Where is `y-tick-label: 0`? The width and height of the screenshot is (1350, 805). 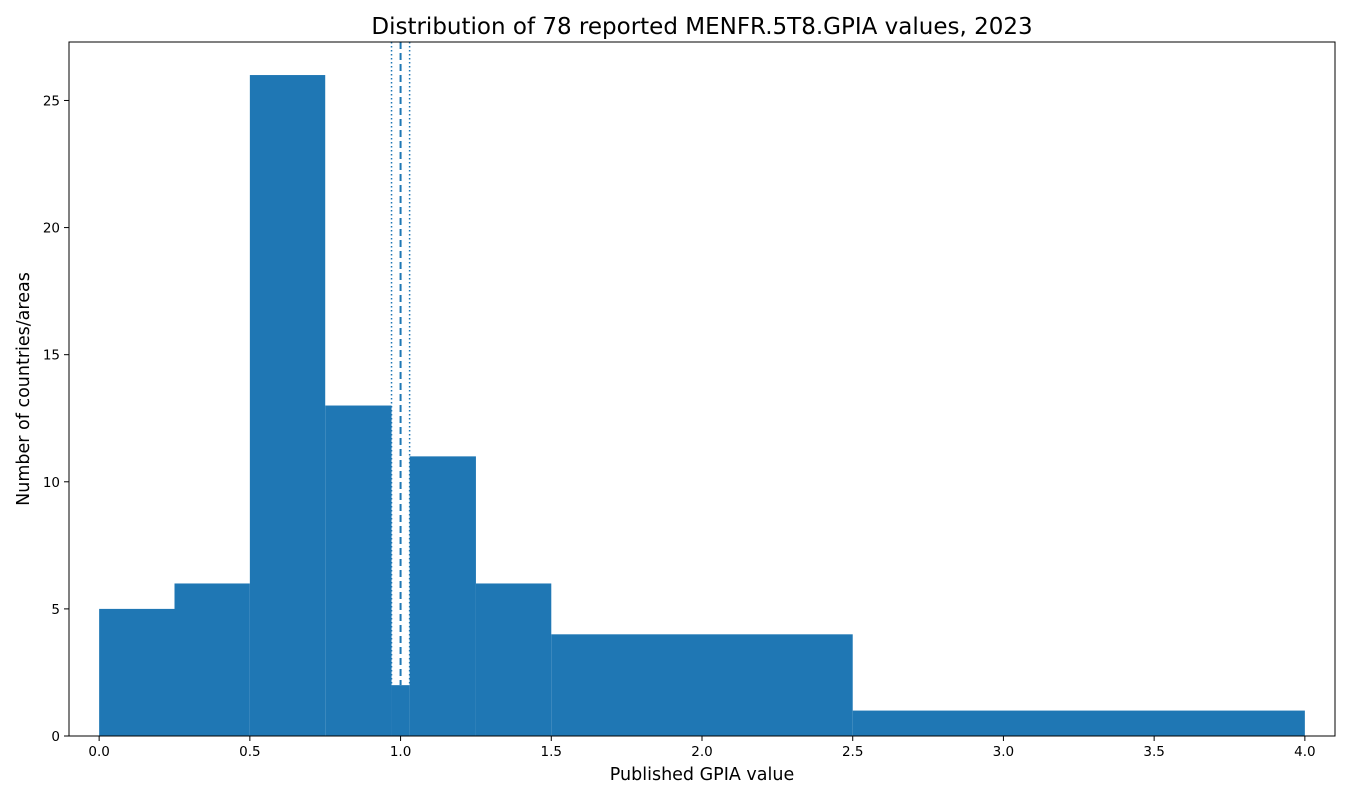
y-tick-label: 0 is located at coordinates (55, 737).